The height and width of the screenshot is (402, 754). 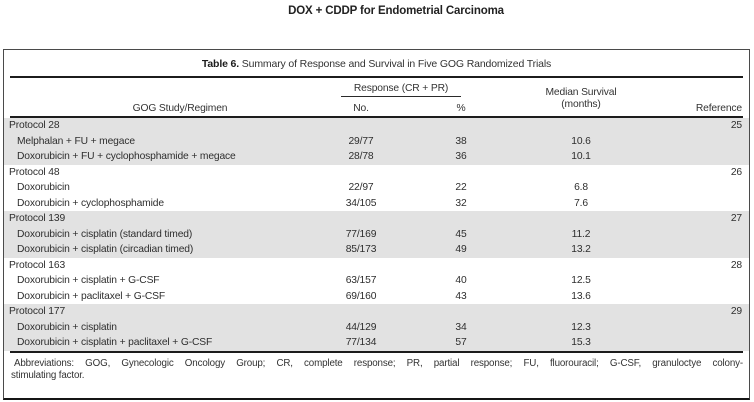 What do you see at coordinates (581, 234) in the screenshot?
I see `median-cell: 11.2` at bounding box center [581, 234].